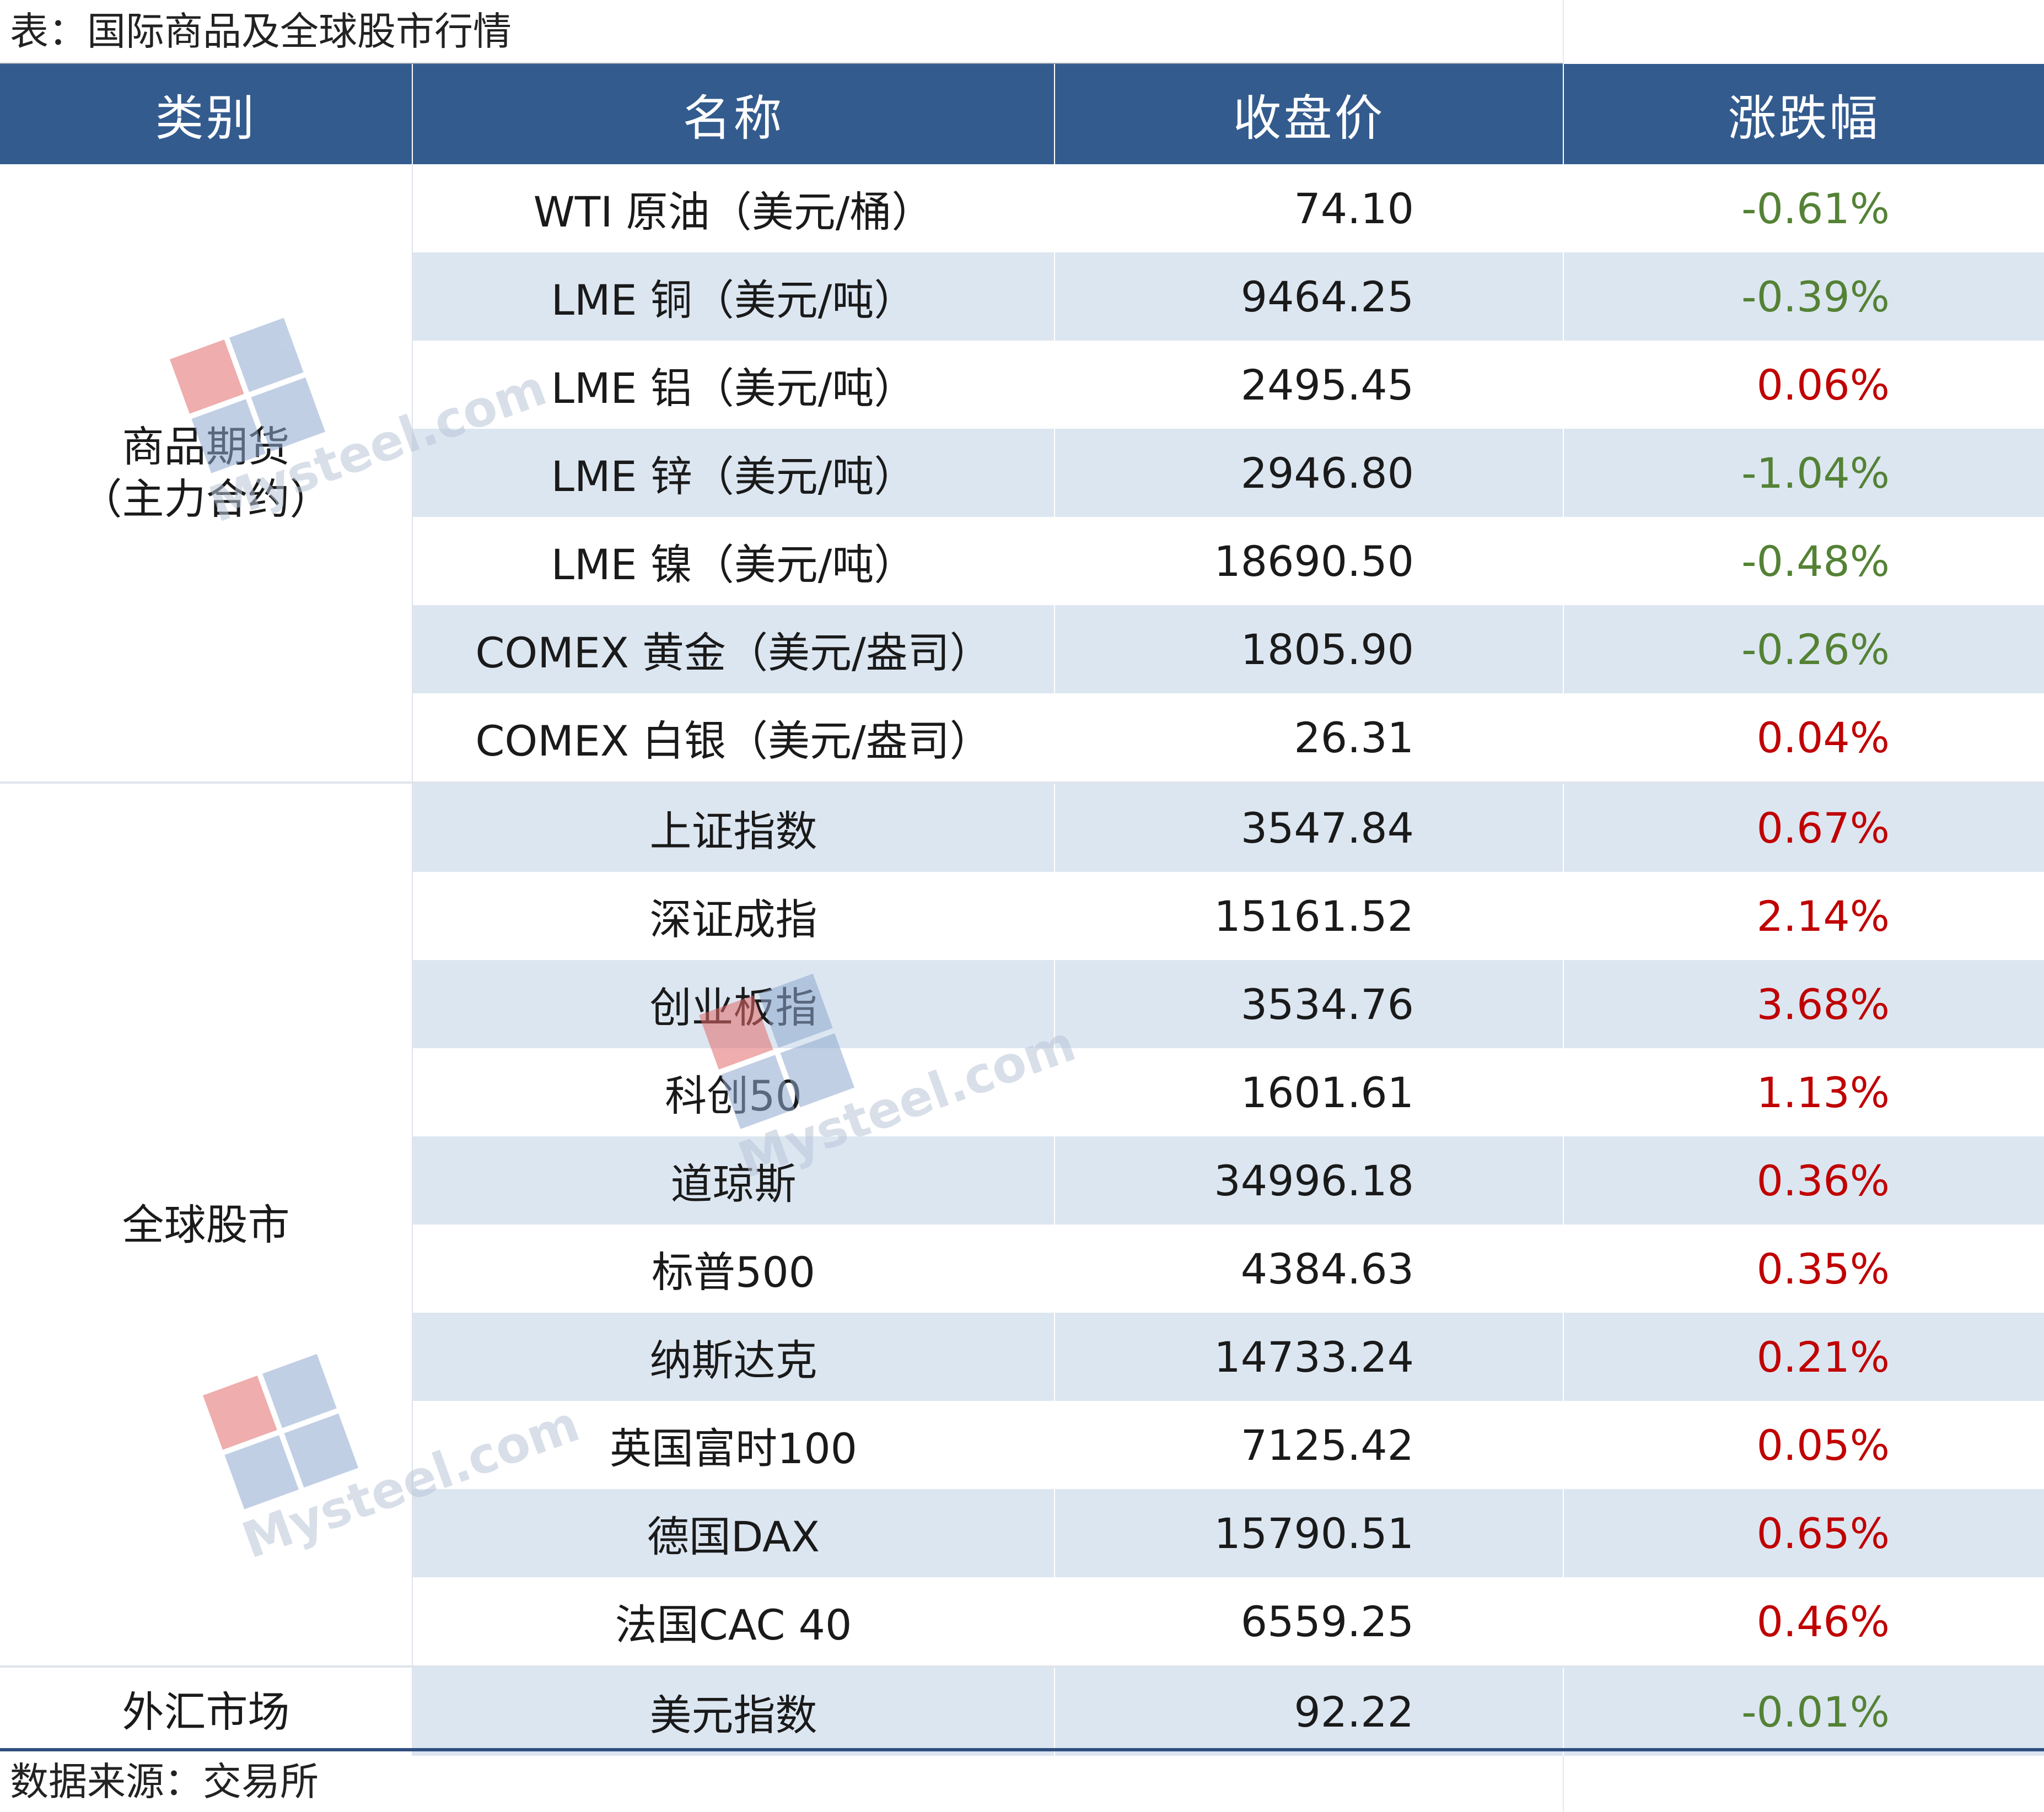  Describe the element at coordinates (1309, 208) in the screenshot. I see `closing-price: 74.10` at that location.